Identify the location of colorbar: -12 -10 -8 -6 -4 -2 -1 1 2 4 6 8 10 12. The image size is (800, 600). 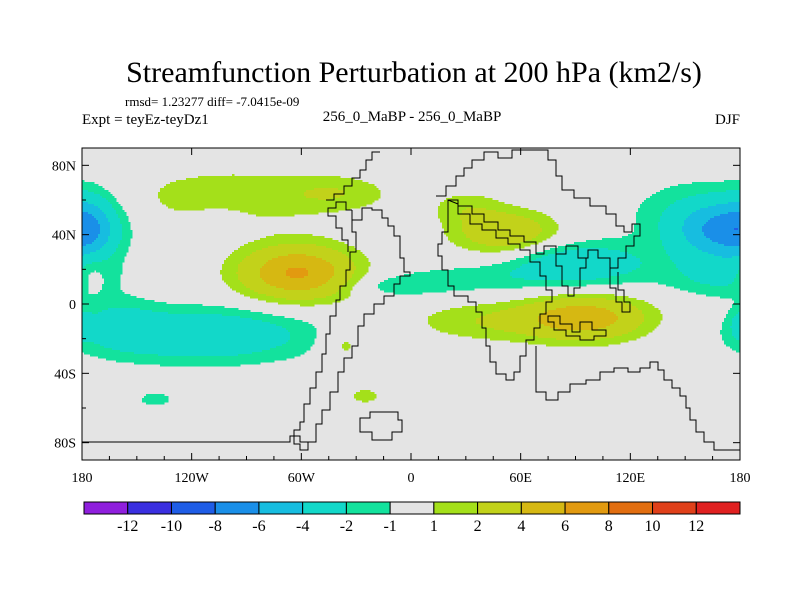
(412, 518).